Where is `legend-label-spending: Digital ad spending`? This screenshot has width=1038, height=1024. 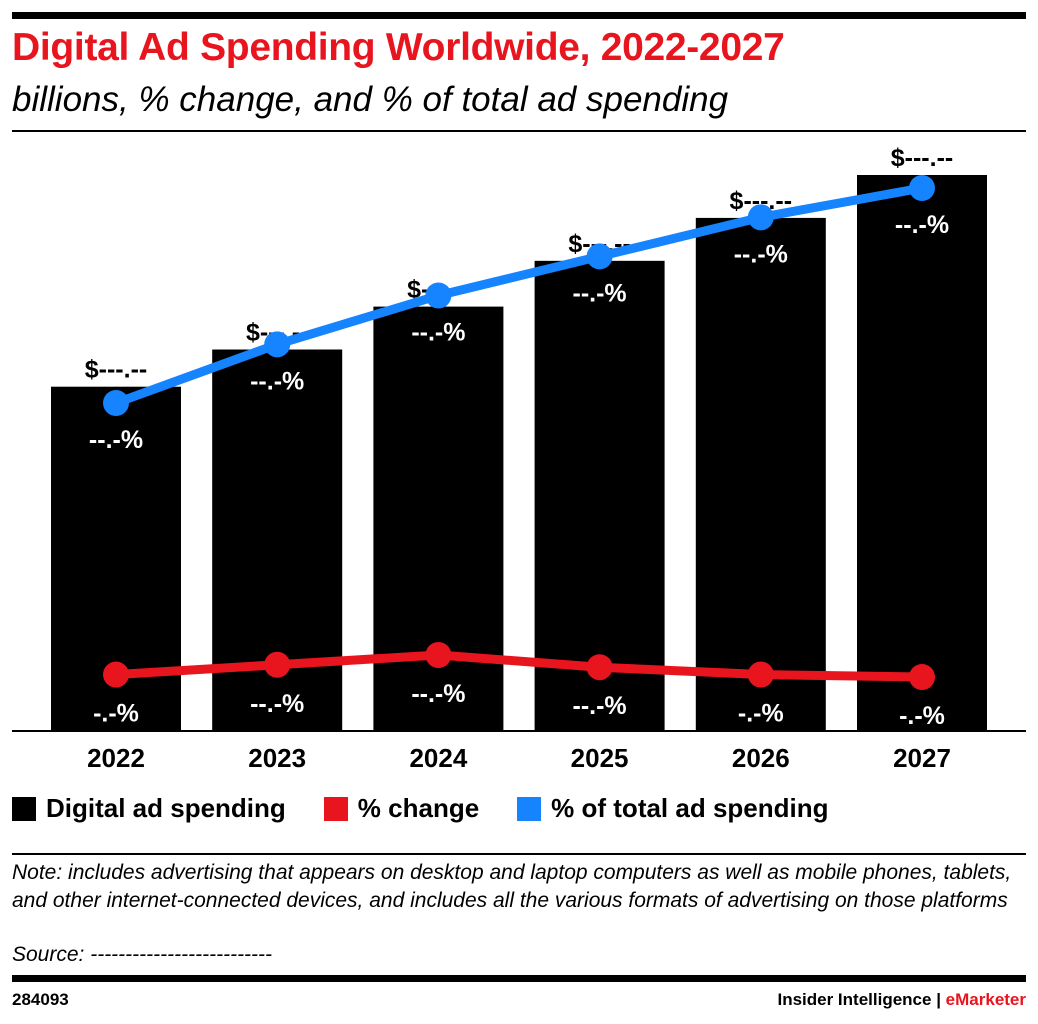
legend-label-spending: Digital ad spending is located at coordinates (166, 808).